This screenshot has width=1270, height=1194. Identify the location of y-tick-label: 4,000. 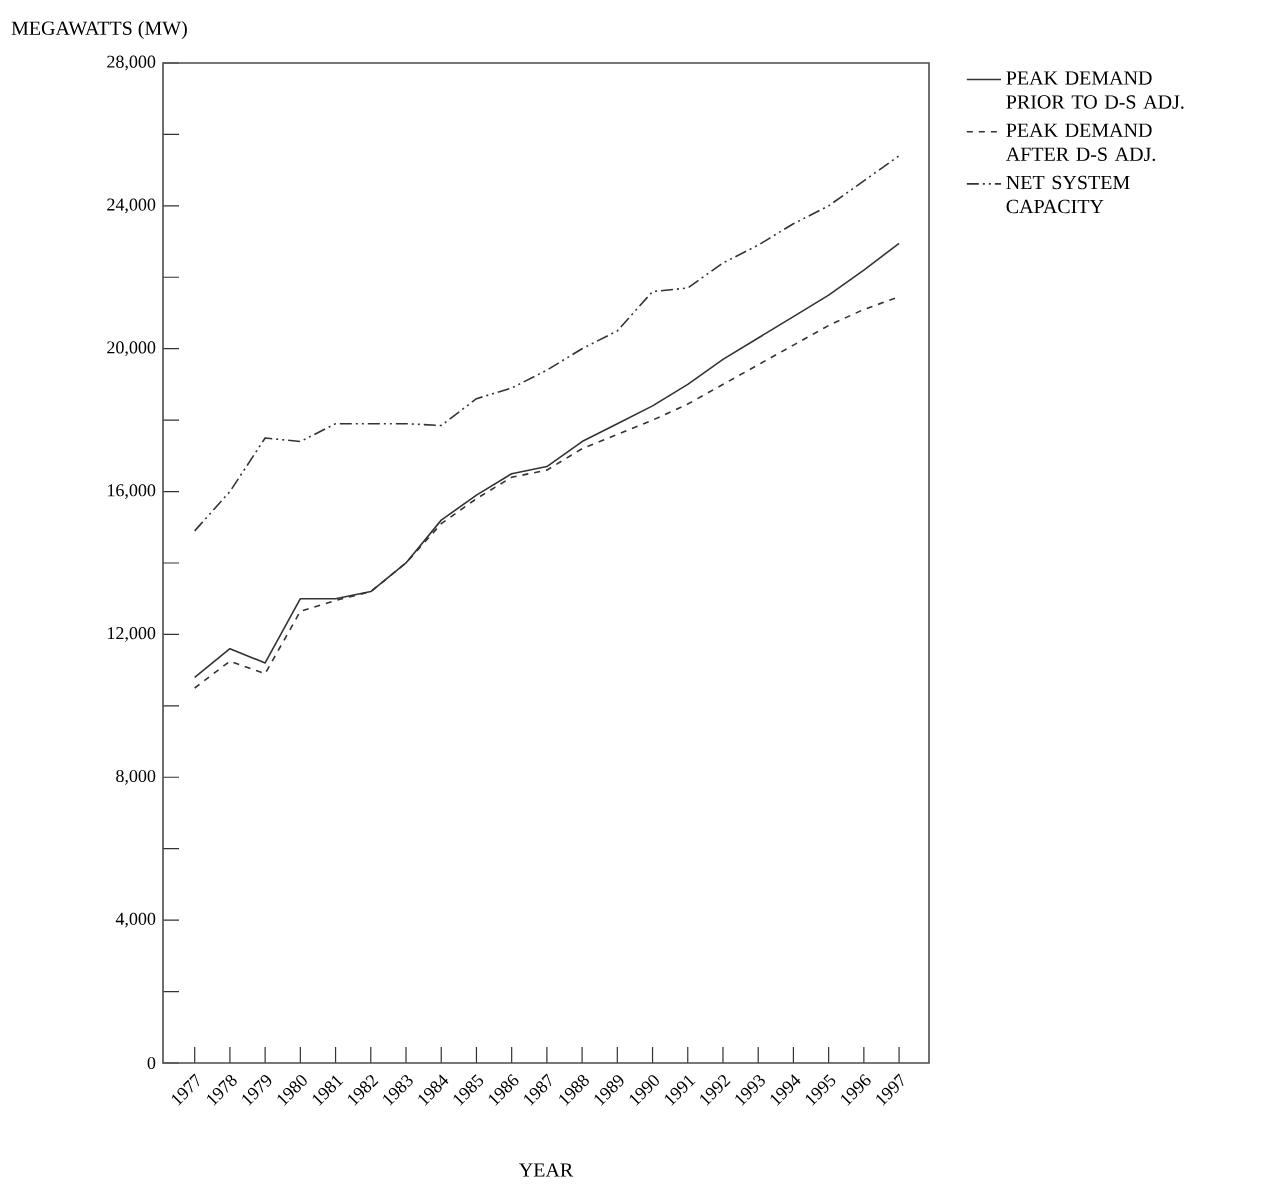
(135, 920).